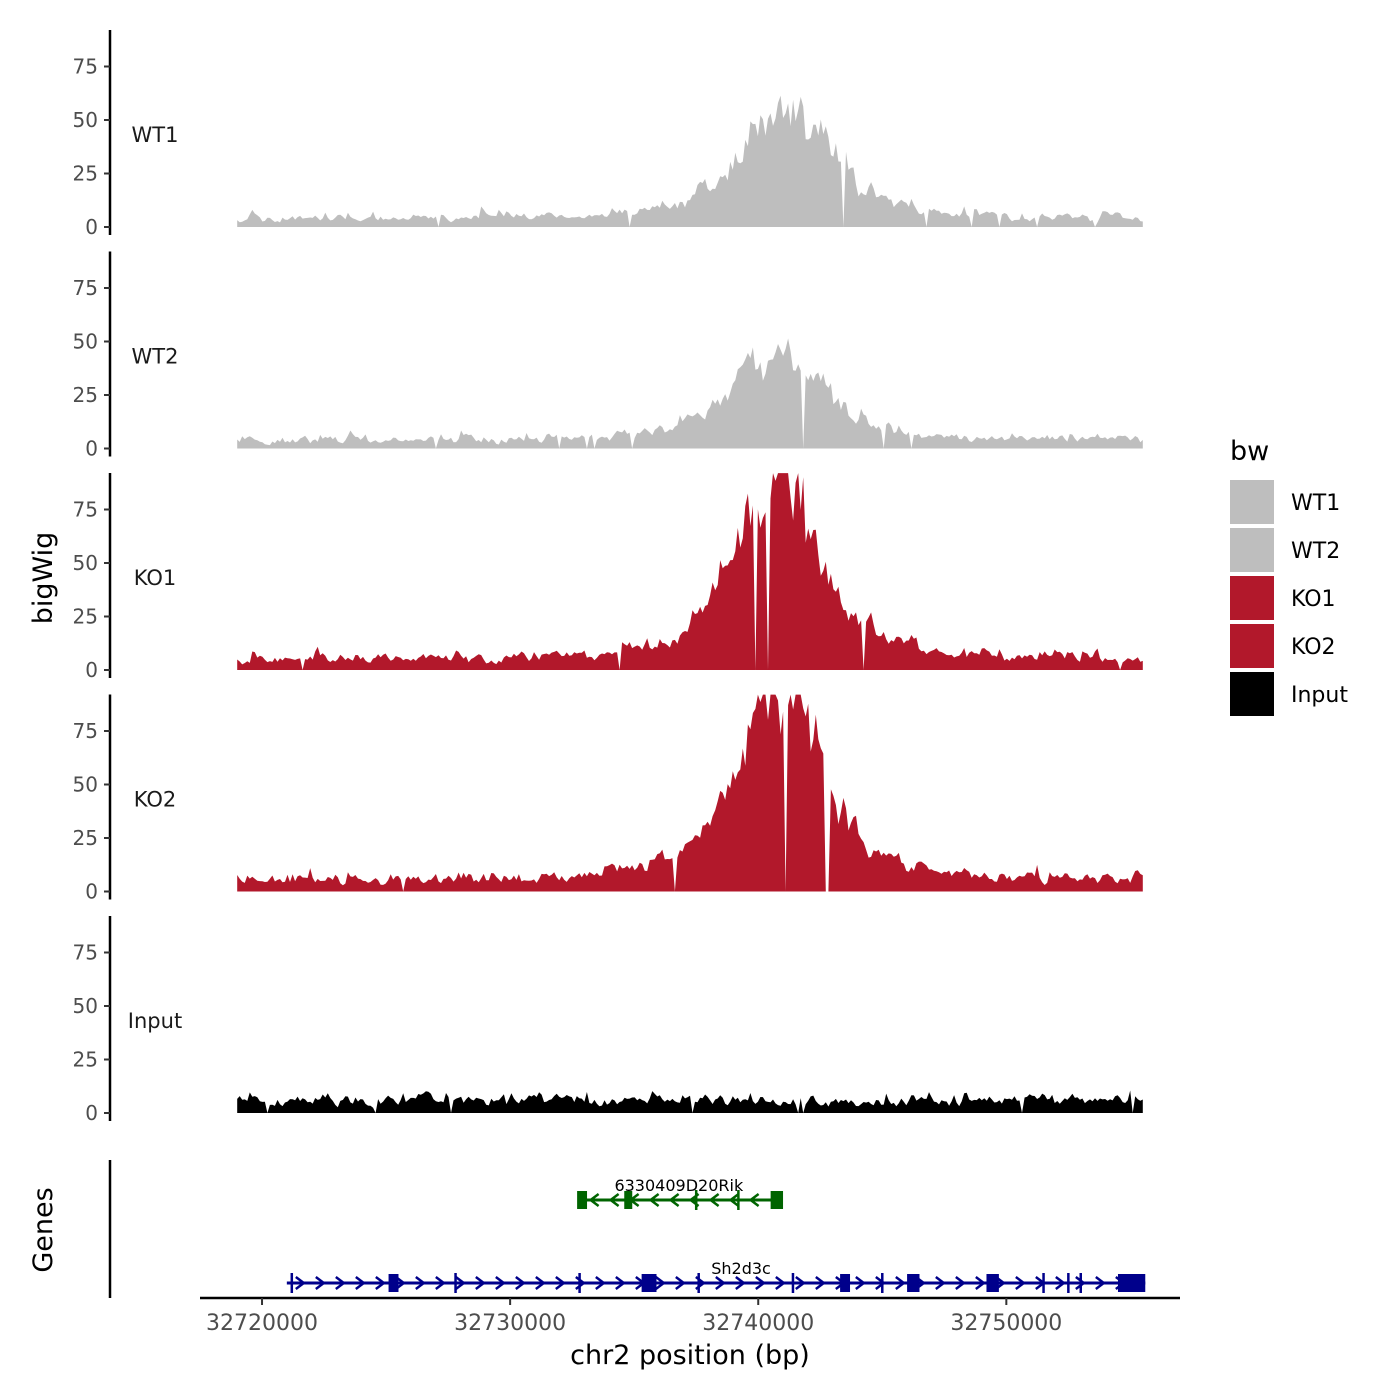 The image size is (1400, 1400). What do you see at coordinates (1252, 502) in the screenshot?
I see `legend-swatch-wt1` at bounding box center [1252, 502].